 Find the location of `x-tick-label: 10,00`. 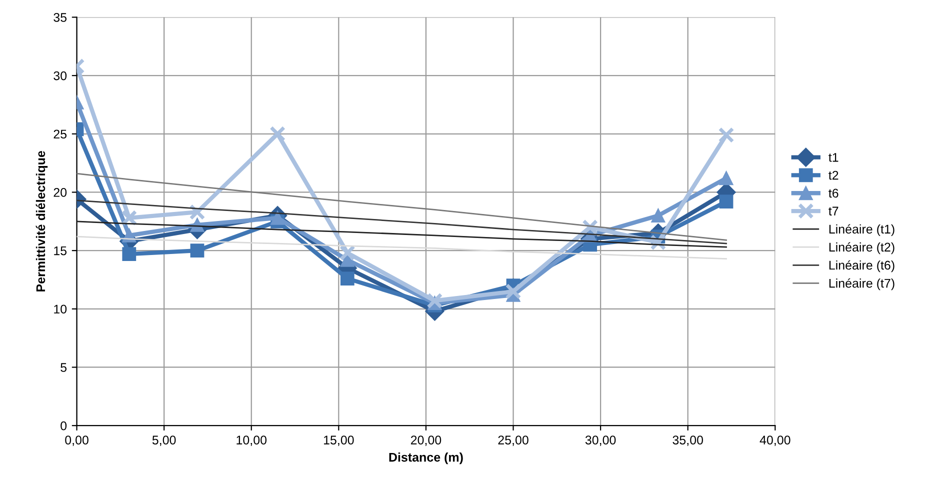

x-tick-label: 10,00 is located at coordinates (251, 441).